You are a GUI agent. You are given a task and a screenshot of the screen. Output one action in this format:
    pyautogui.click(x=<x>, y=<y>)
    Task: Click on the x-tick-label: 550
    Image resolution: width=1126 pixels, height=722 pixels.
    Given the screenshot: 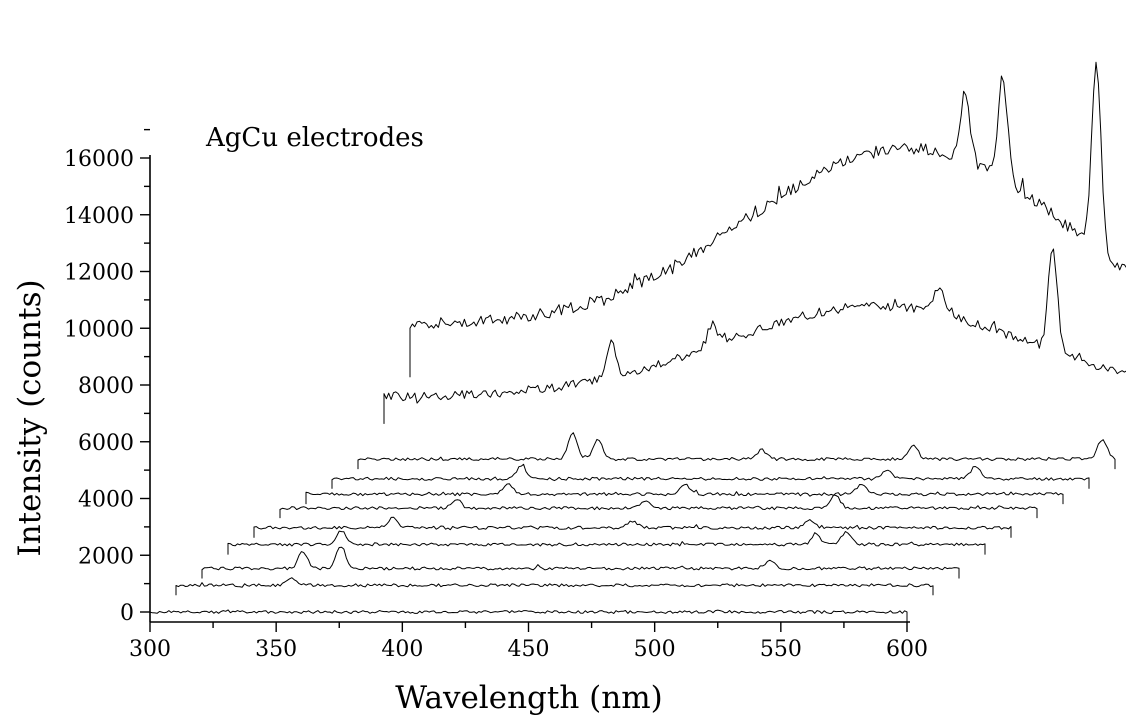 What is the action you would take?
    pyautogui.click(x=781, y=649)
    